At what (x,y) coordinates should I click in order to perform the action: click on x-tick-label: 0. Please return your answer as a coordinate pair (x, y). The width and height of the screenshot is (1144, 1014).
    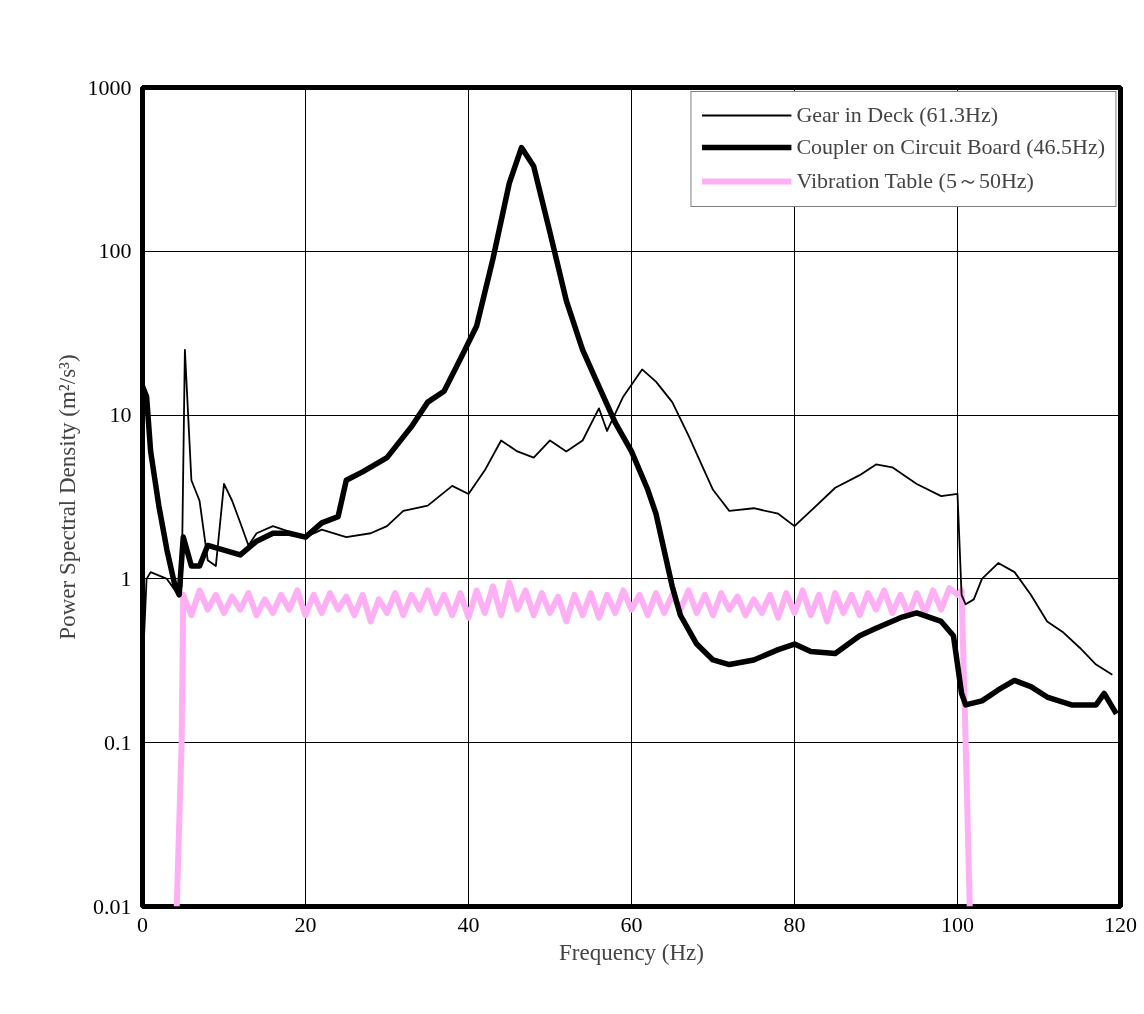
    Looking at the image, I should click on (142, 924).